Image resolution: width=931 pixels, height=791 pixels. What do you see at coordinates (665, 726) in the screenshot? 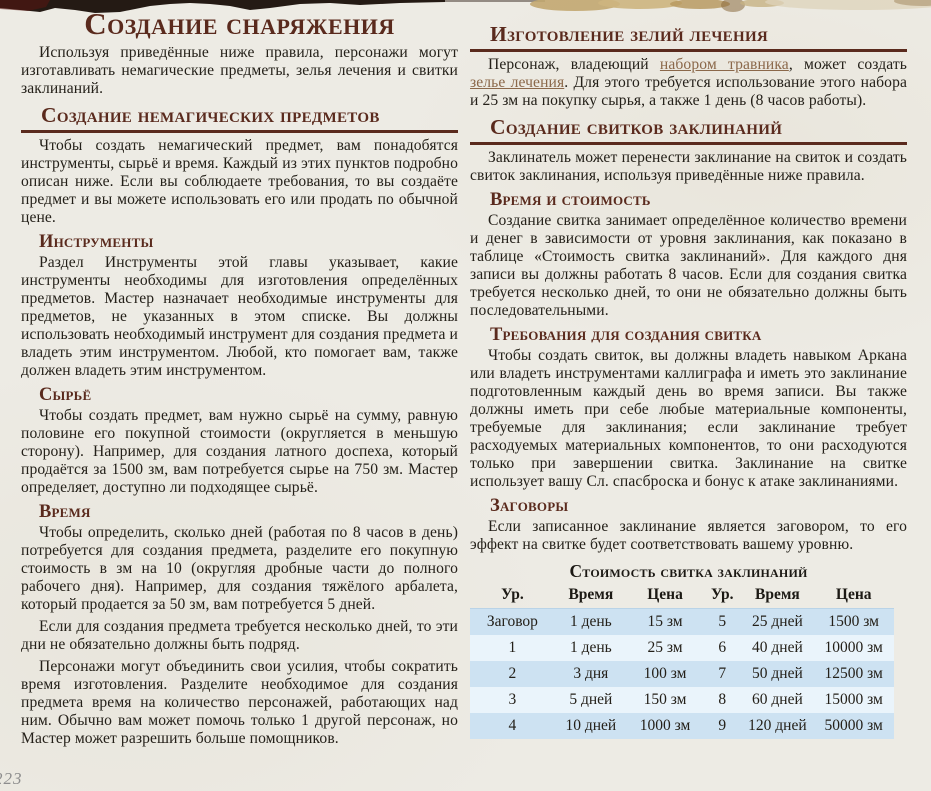
I see `cell-price: 1000 зм` at bounding box center [665, 726].